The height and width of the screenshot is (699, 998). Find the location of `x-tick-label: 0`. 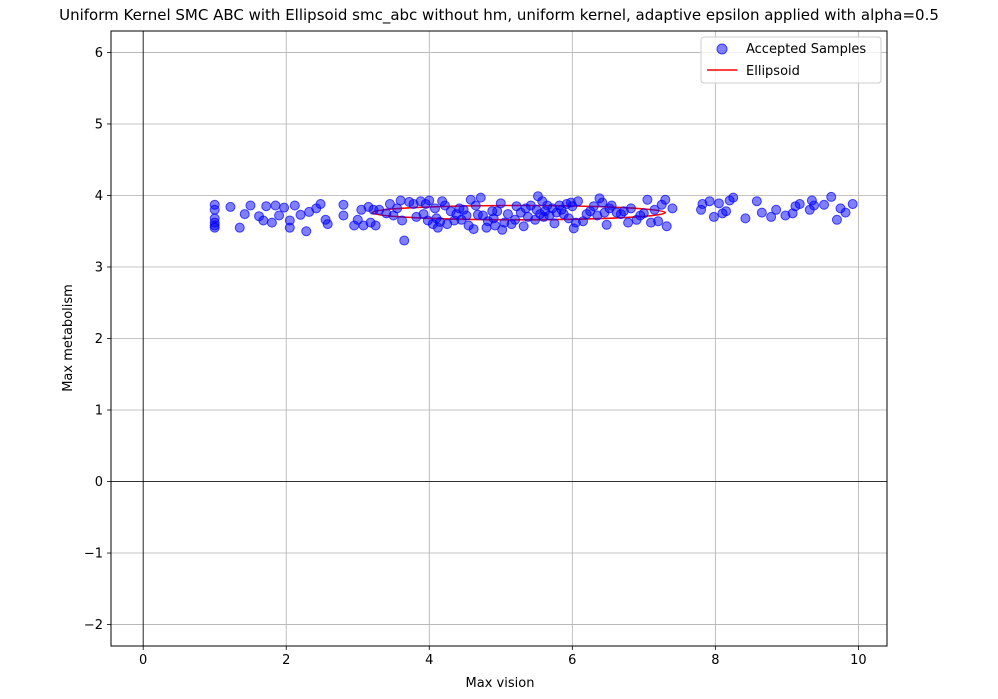

x-tick-label: 0 is located at coordinates (143, 660).